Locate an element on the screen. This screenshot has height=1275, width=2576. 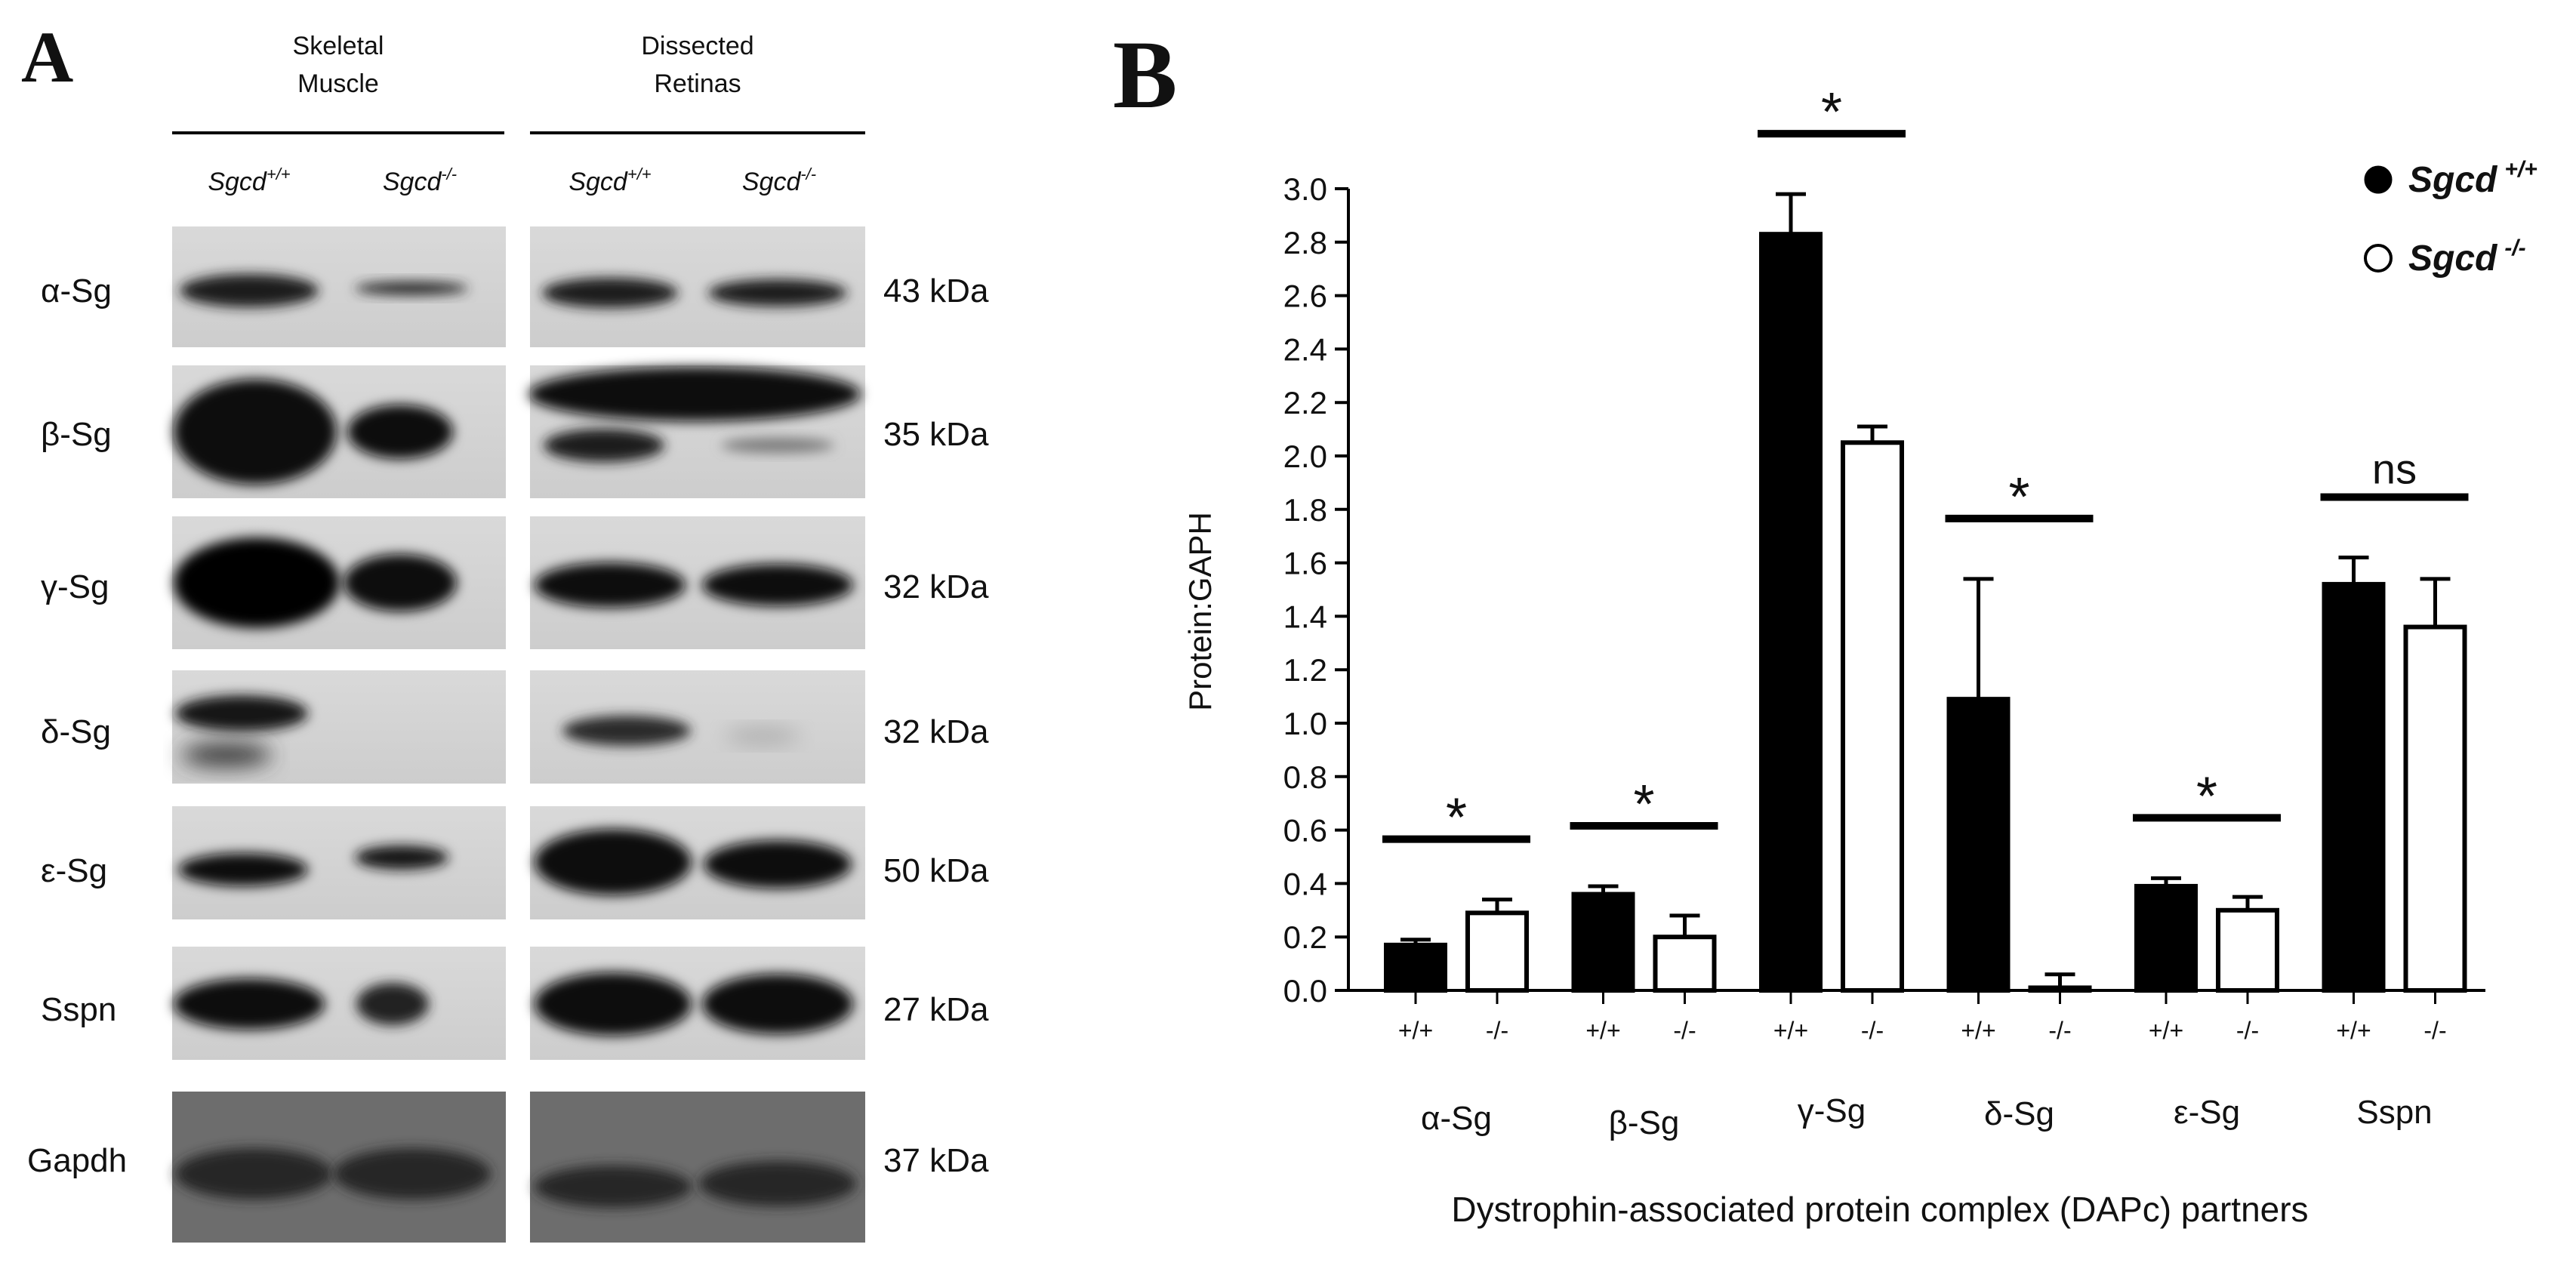
blot-row-kda-sspn: 27 kDa is located at coordinates (936, 1009).